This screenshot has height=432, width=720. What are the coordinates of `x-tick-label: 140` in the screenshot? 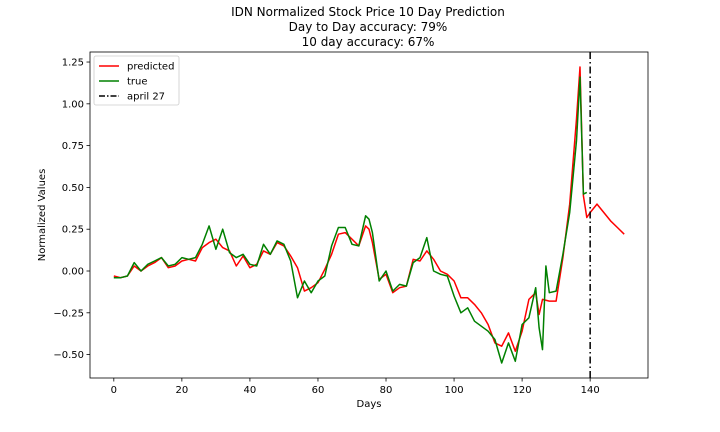 It's located at (590, 390).